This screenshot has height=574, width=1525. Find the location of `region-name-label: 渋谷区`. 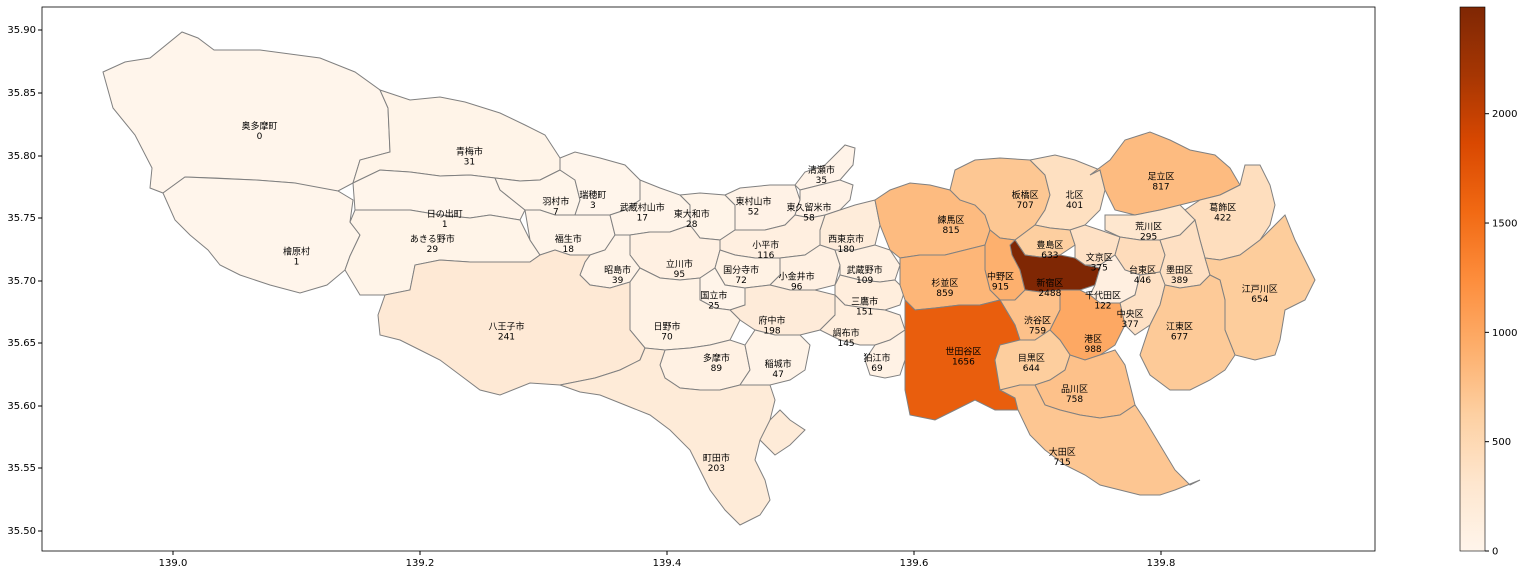

region-name-label: 渋谷区 is located at coordinates (1037, 320).